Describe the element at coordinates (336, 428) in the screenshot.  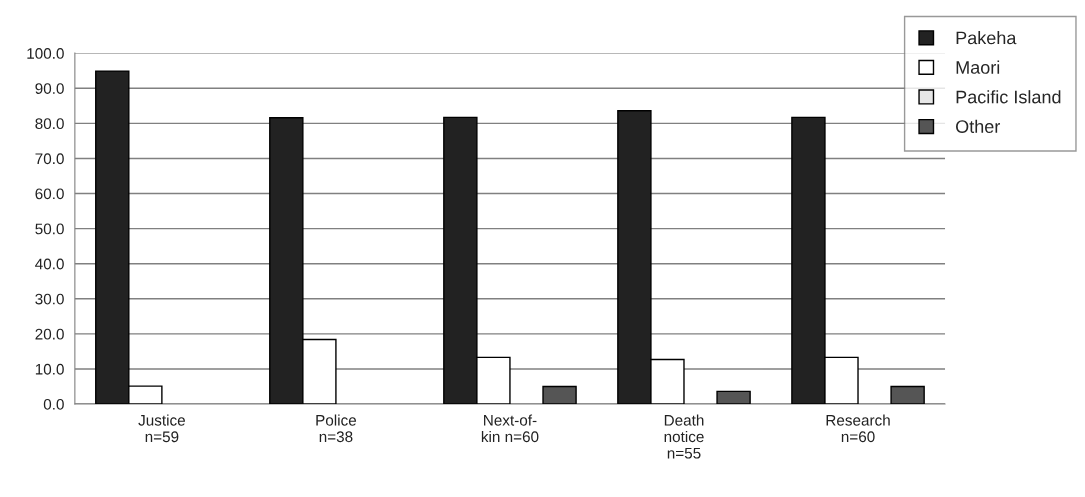
I see `x-tick-label: Police n=38` at that location.